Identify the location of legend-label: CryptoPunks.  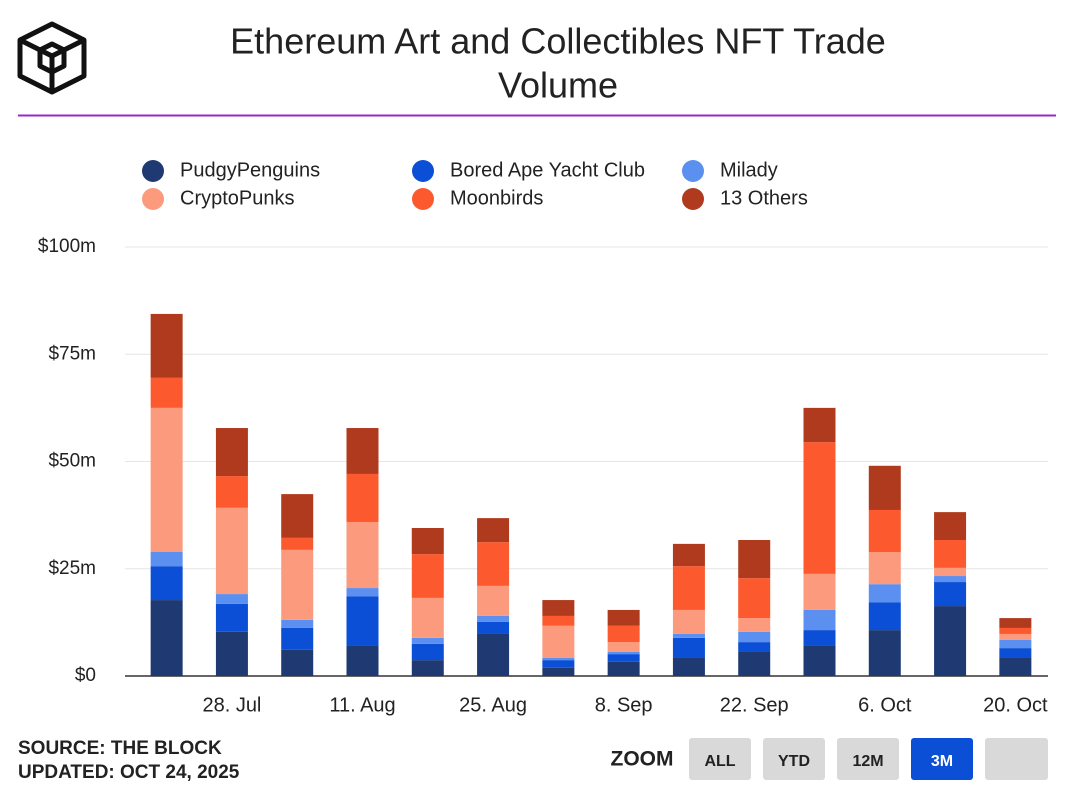
(237, 198).